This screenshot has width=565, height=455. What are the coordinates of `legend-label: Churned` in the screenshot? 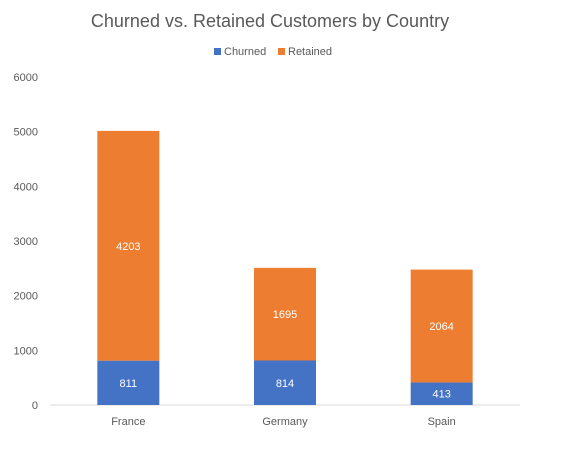 It's located at (245, 52).